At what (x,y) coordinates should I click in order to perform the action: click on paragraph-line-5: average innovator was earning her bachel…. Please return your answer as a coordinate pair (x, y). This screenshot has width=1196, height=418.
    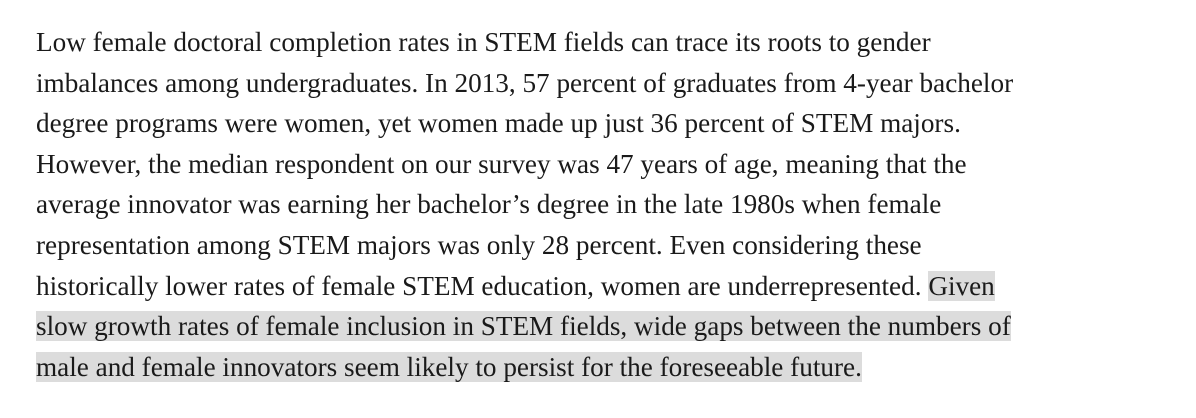
    Looking at the image, I should click on (489, 204).